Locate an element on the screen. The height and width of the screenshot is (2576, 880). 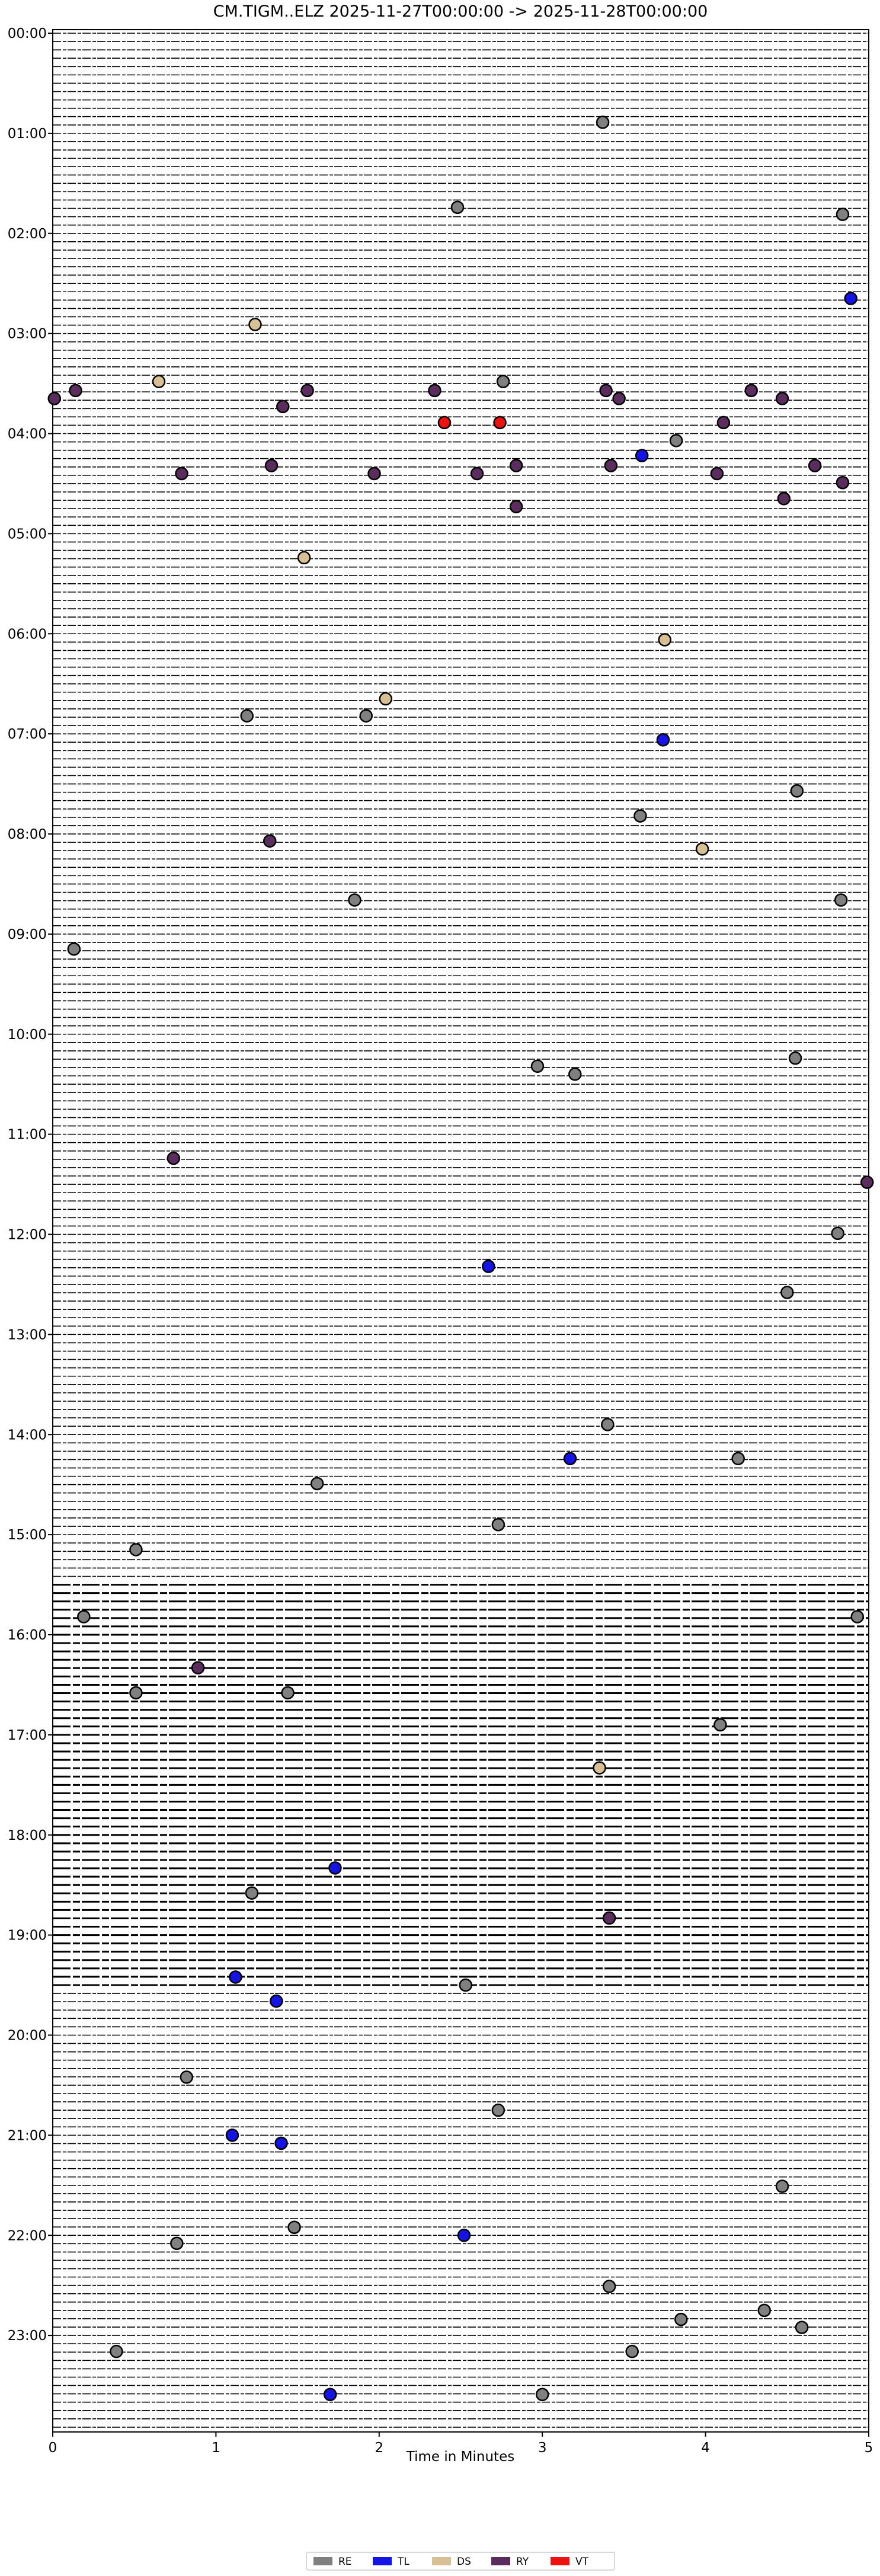
y-tick-label: 11:00 is located at coordinates (27, 1135).